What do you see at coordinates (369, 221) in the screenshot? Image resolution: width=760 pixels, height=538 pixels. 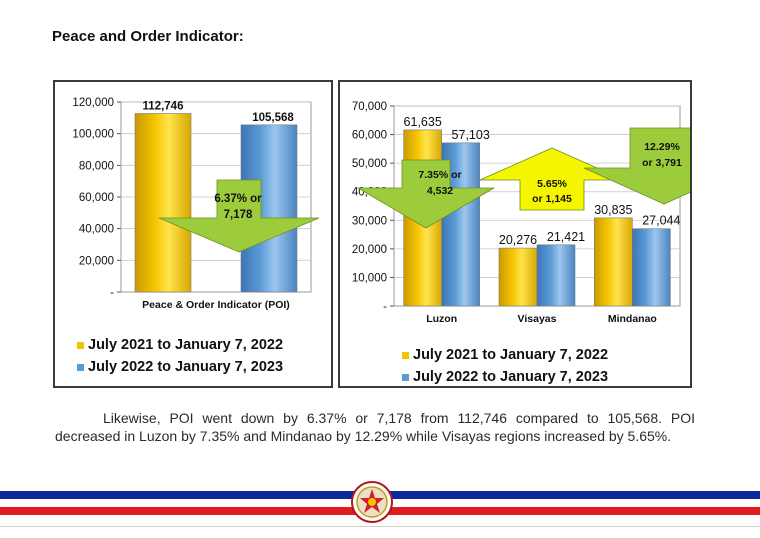 I see `y-tick-label: 30,000` at bounding box center [369, 221].